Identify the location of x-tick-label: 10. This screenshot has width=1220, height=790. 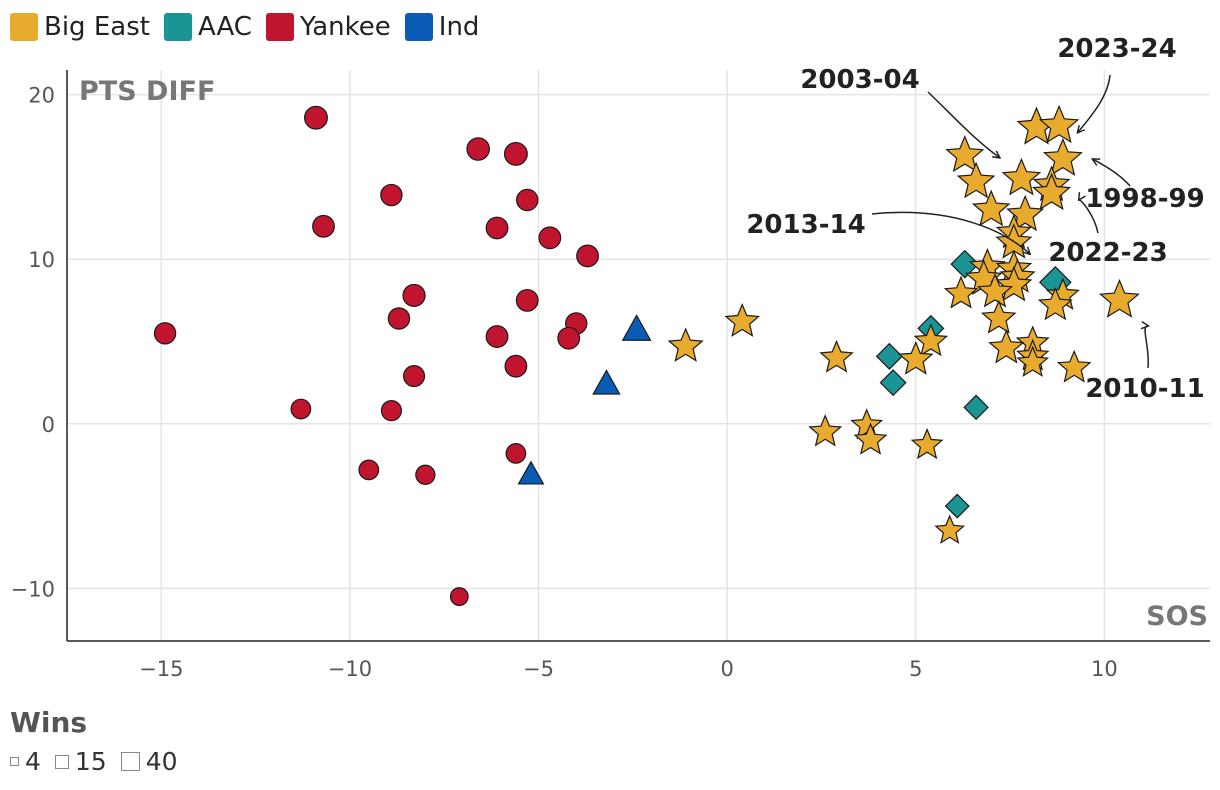
(1104, 669).